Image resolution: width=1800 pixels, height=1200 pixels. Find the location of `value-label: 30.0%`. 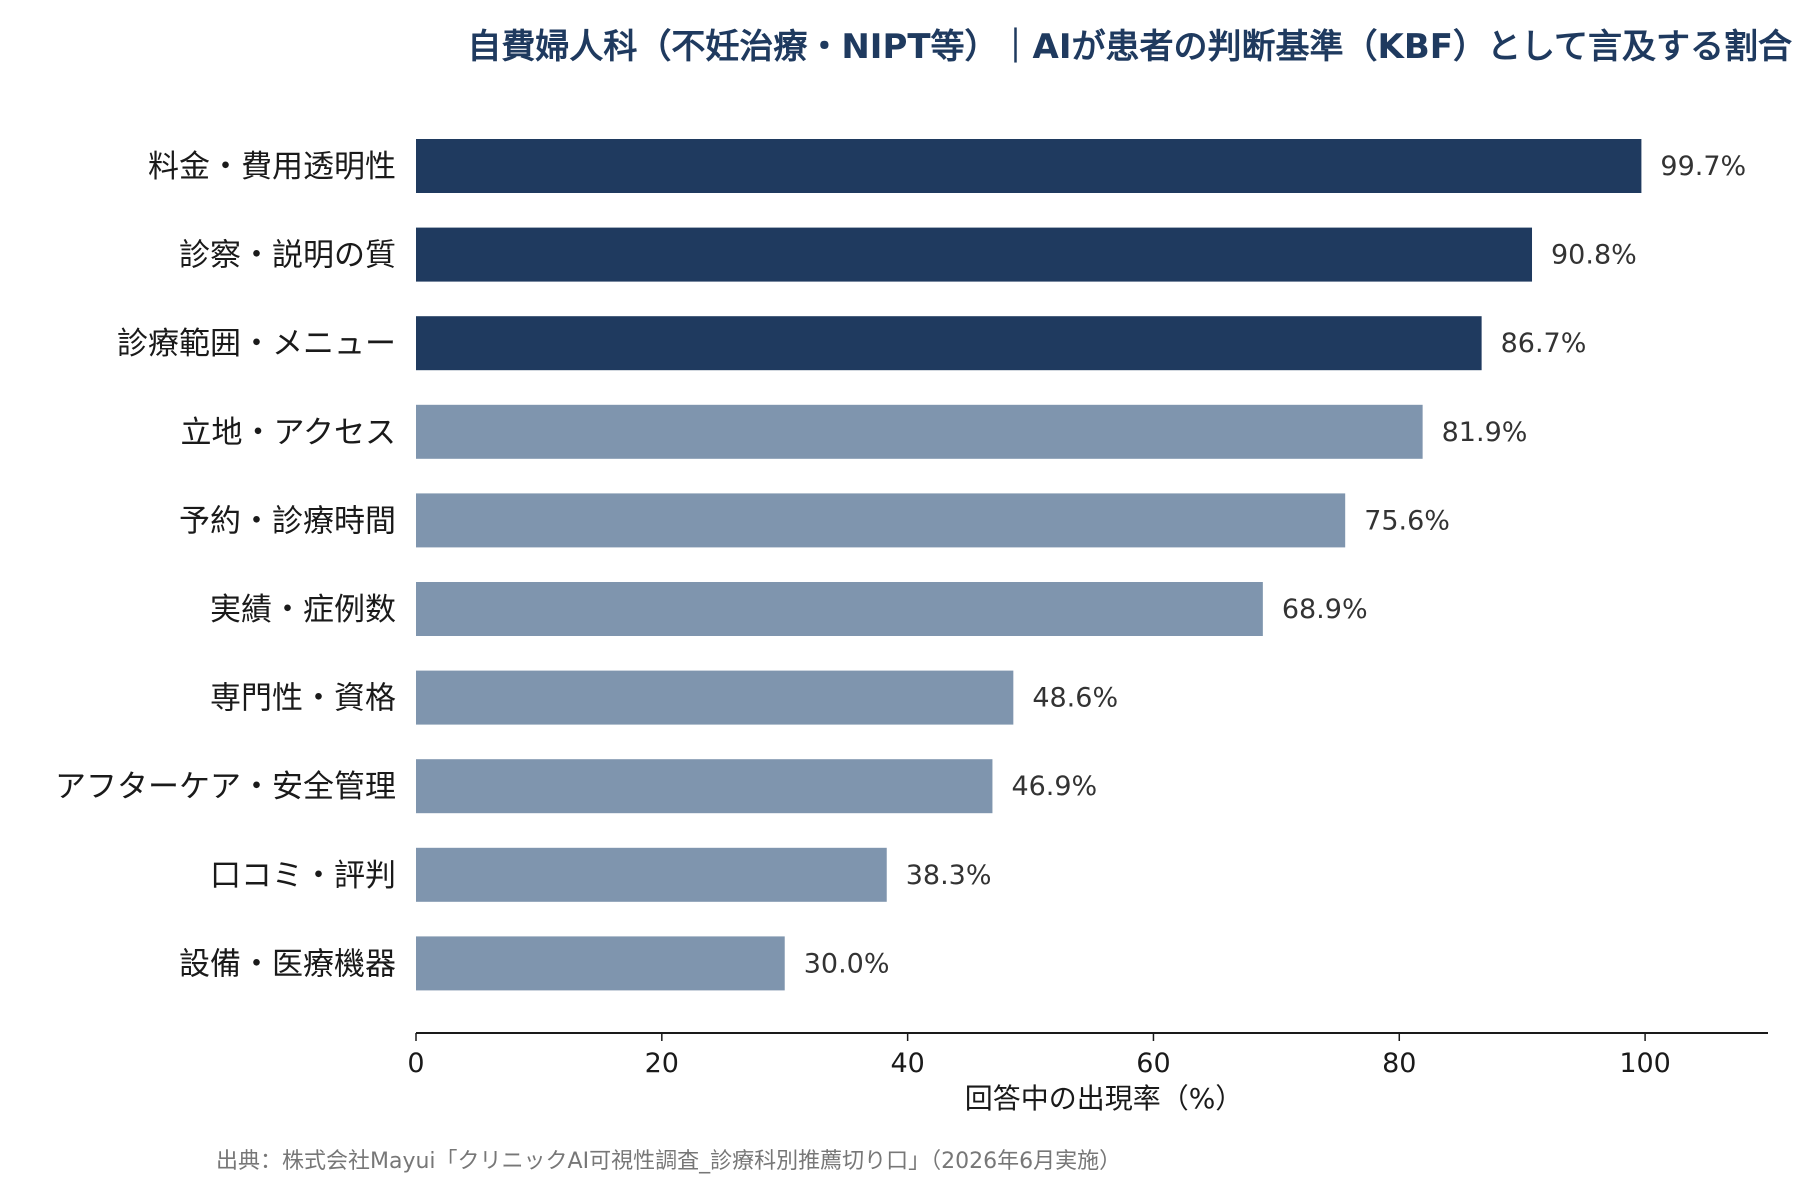

value-label: 30.0% is located at coordinates (847, 963).